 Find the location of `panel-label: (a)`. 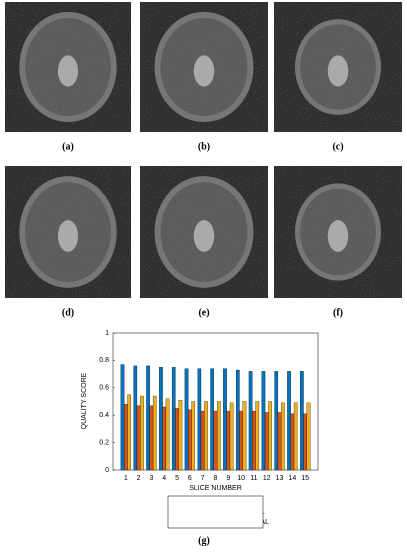

panel-label: (a) is located at coordinates (68, 146).